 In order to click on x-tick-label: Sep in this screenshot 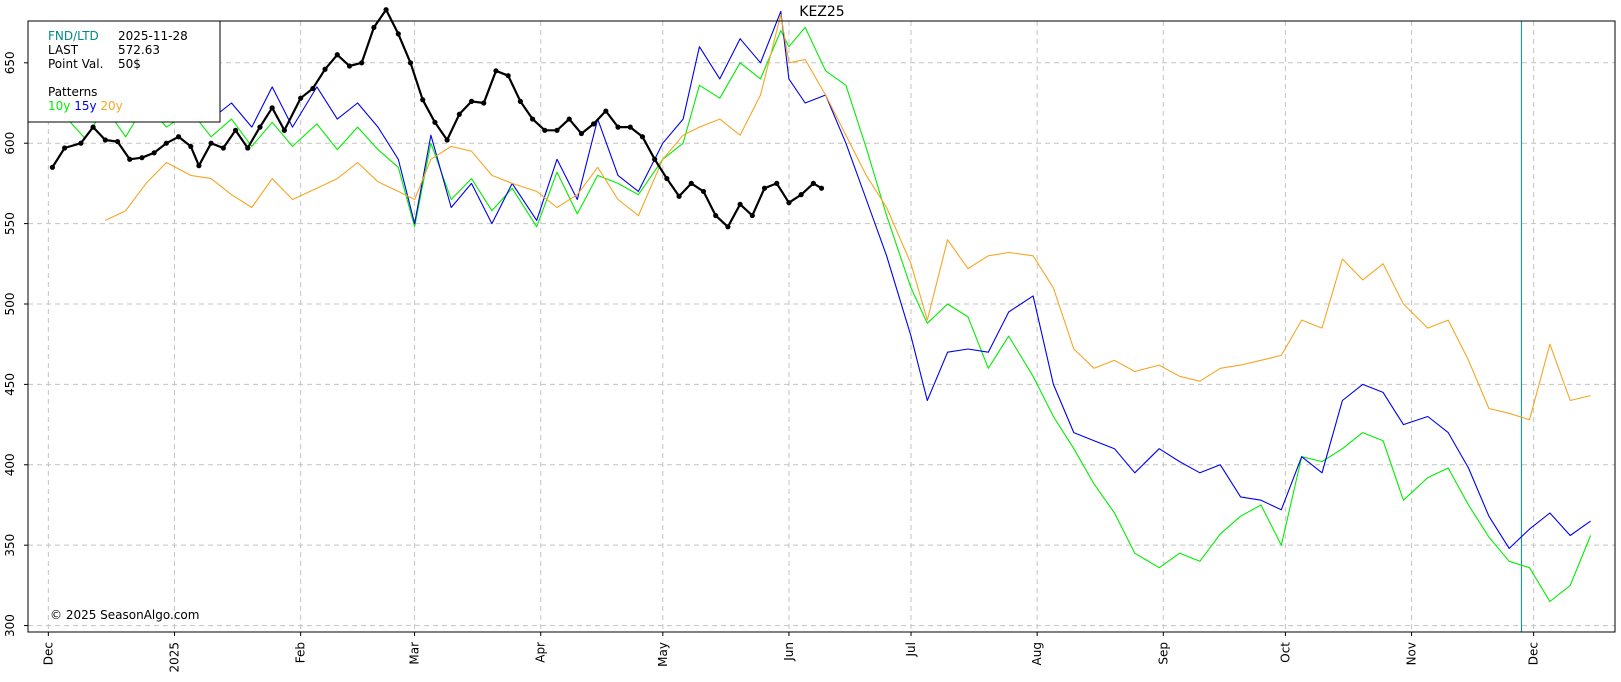, I will do `click(1163, 653)`.